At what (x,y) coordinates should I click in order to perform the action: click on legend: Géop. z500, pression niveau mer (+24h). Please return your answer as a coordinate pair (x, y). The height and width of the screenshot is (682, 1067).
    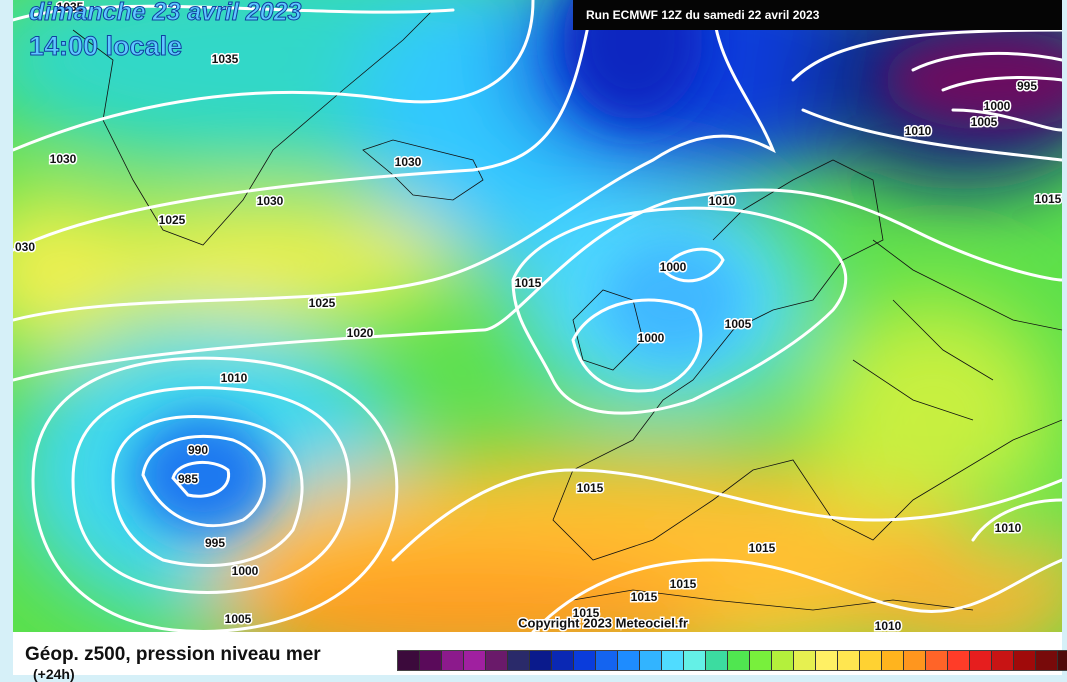
    Looking at the image, I should click on (540, 657).